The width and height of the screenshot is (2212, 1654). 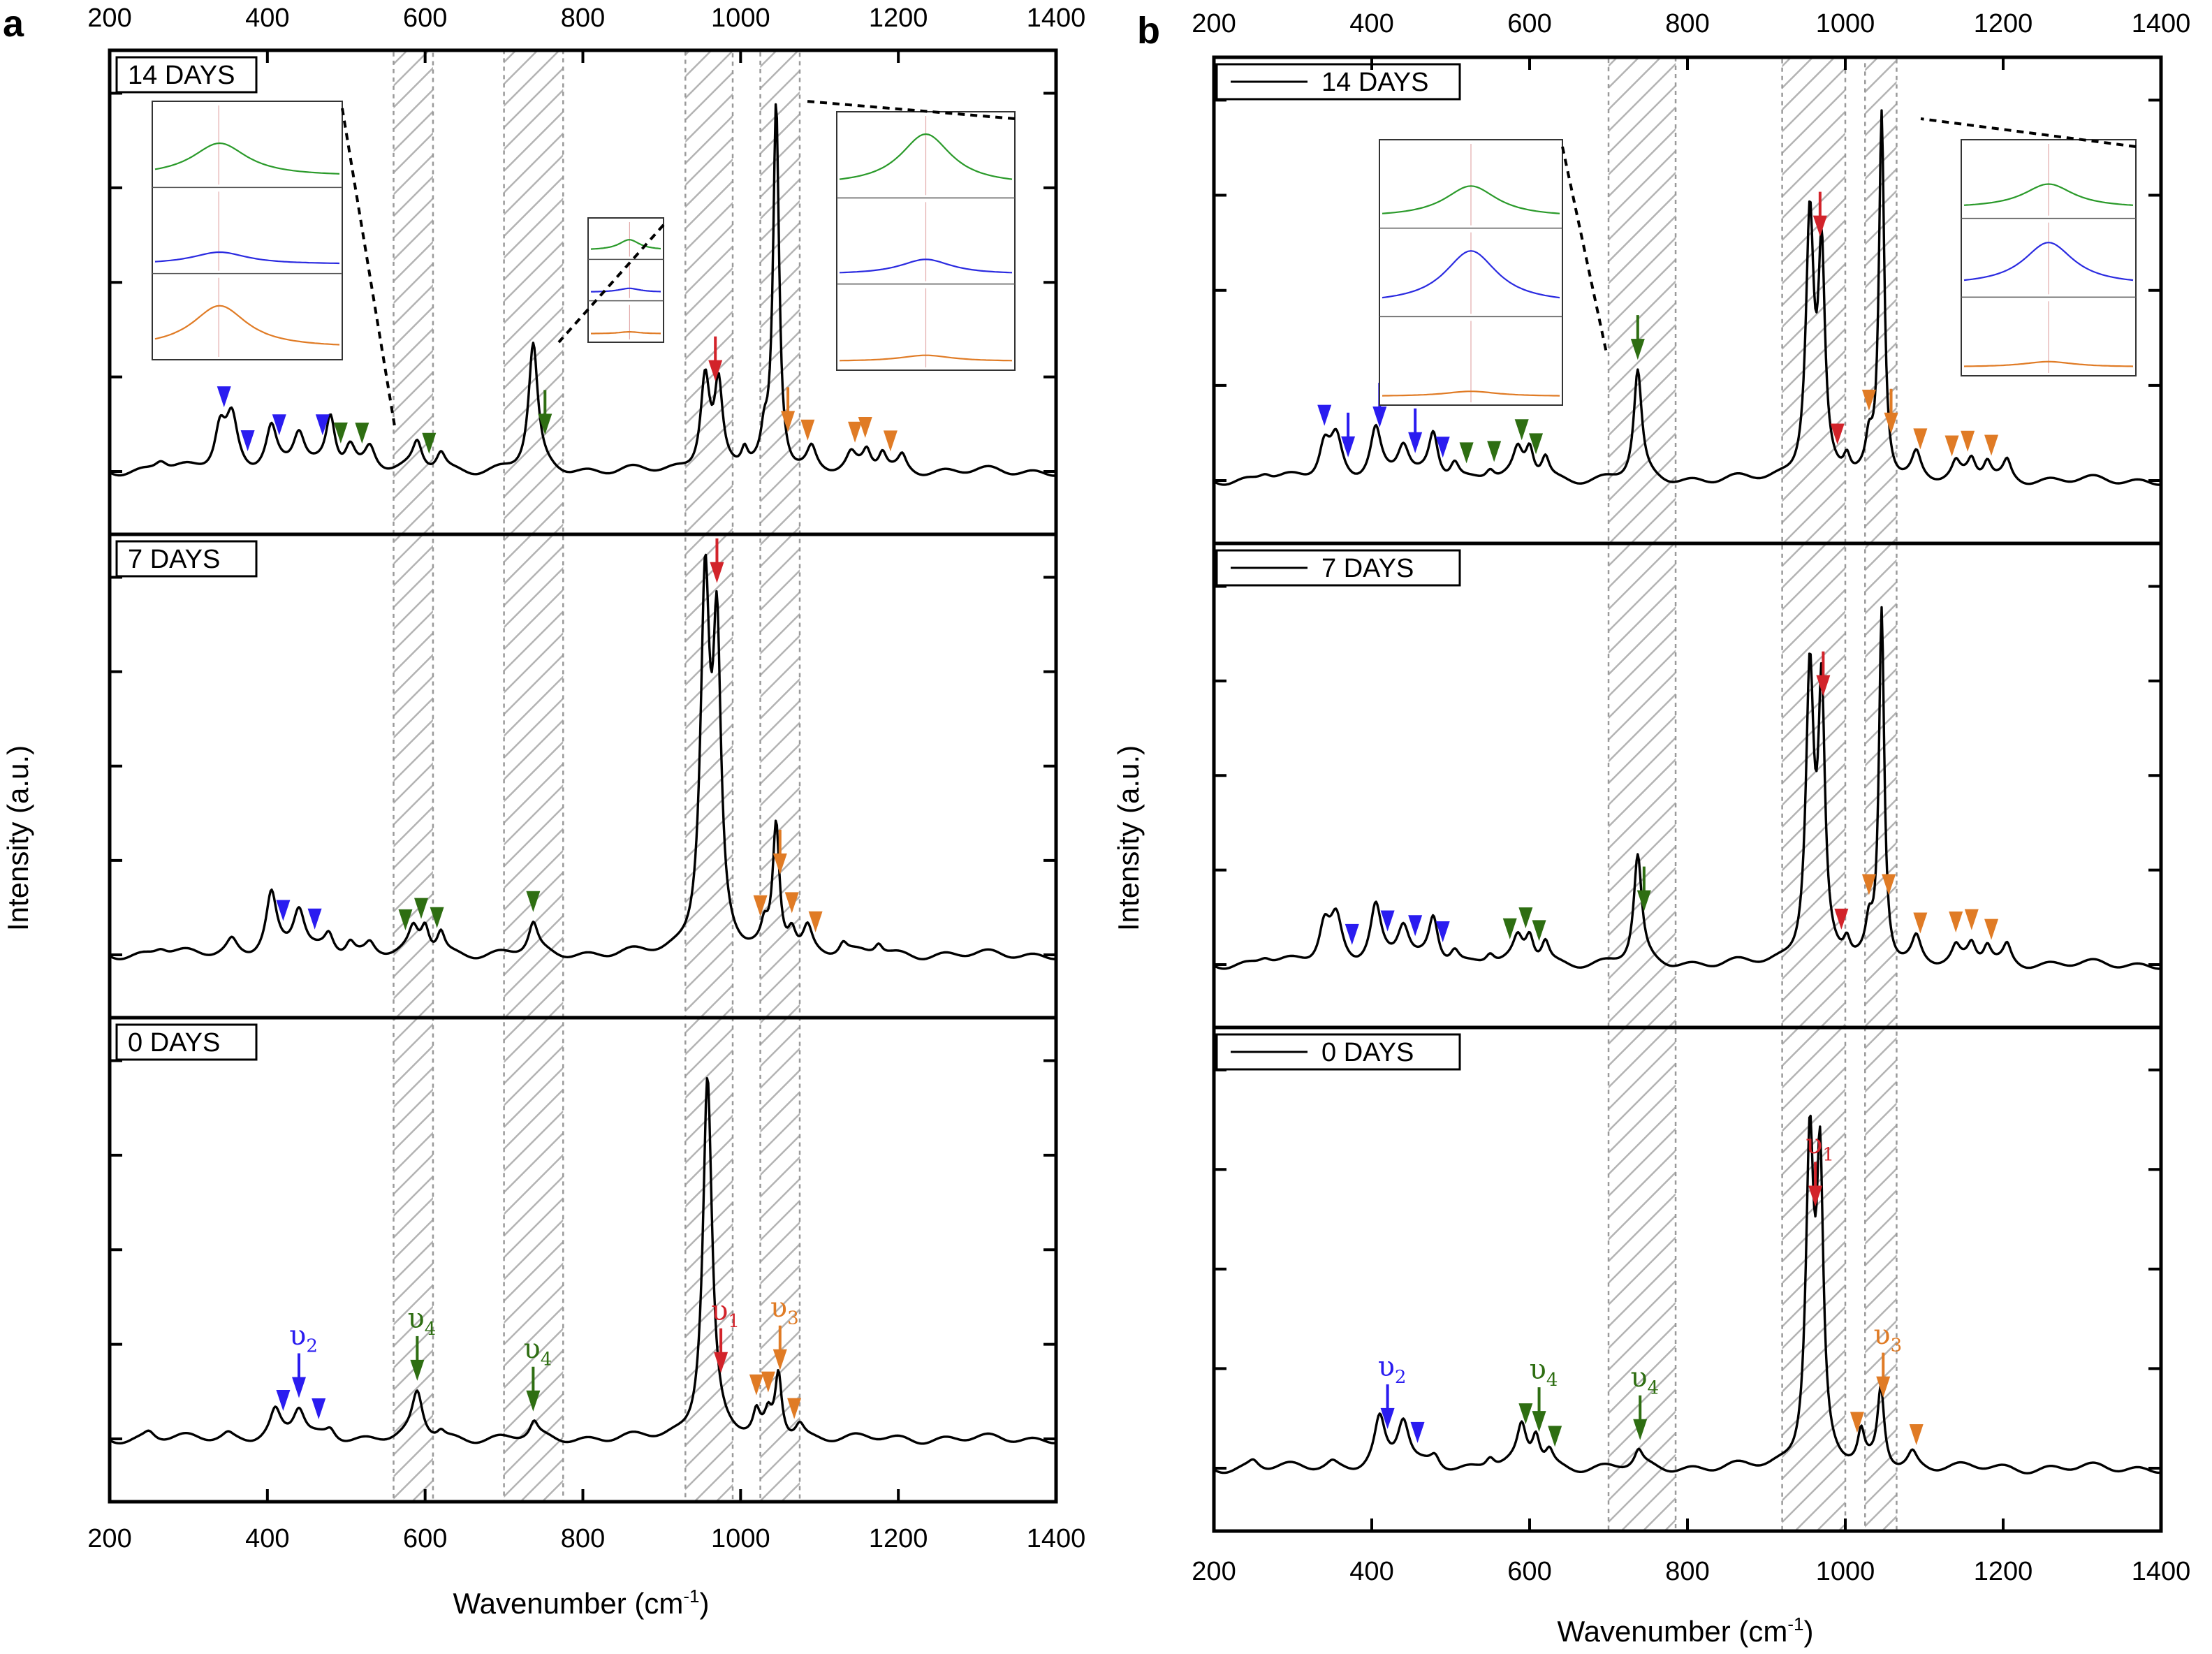 What do you see at coordinates (1544, 1393) in the screenshot?
I see `v4-arrow-marker: υ4` at bounding box center [1544, 1393].